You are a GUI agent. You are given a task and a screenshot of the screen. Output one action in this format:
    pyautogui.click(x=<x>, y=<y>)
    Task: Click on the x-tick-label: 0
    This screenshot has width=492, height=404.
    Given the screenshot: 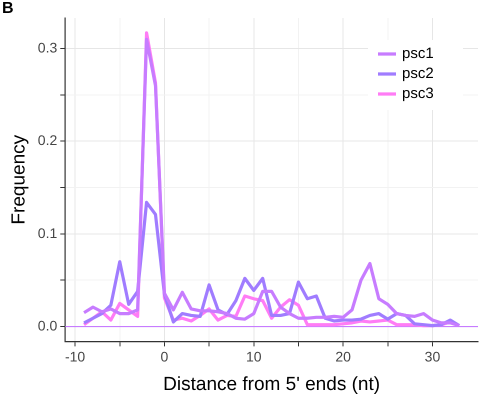 What is the action you would take?
    pyautogui.click(x=164, y=356)
    